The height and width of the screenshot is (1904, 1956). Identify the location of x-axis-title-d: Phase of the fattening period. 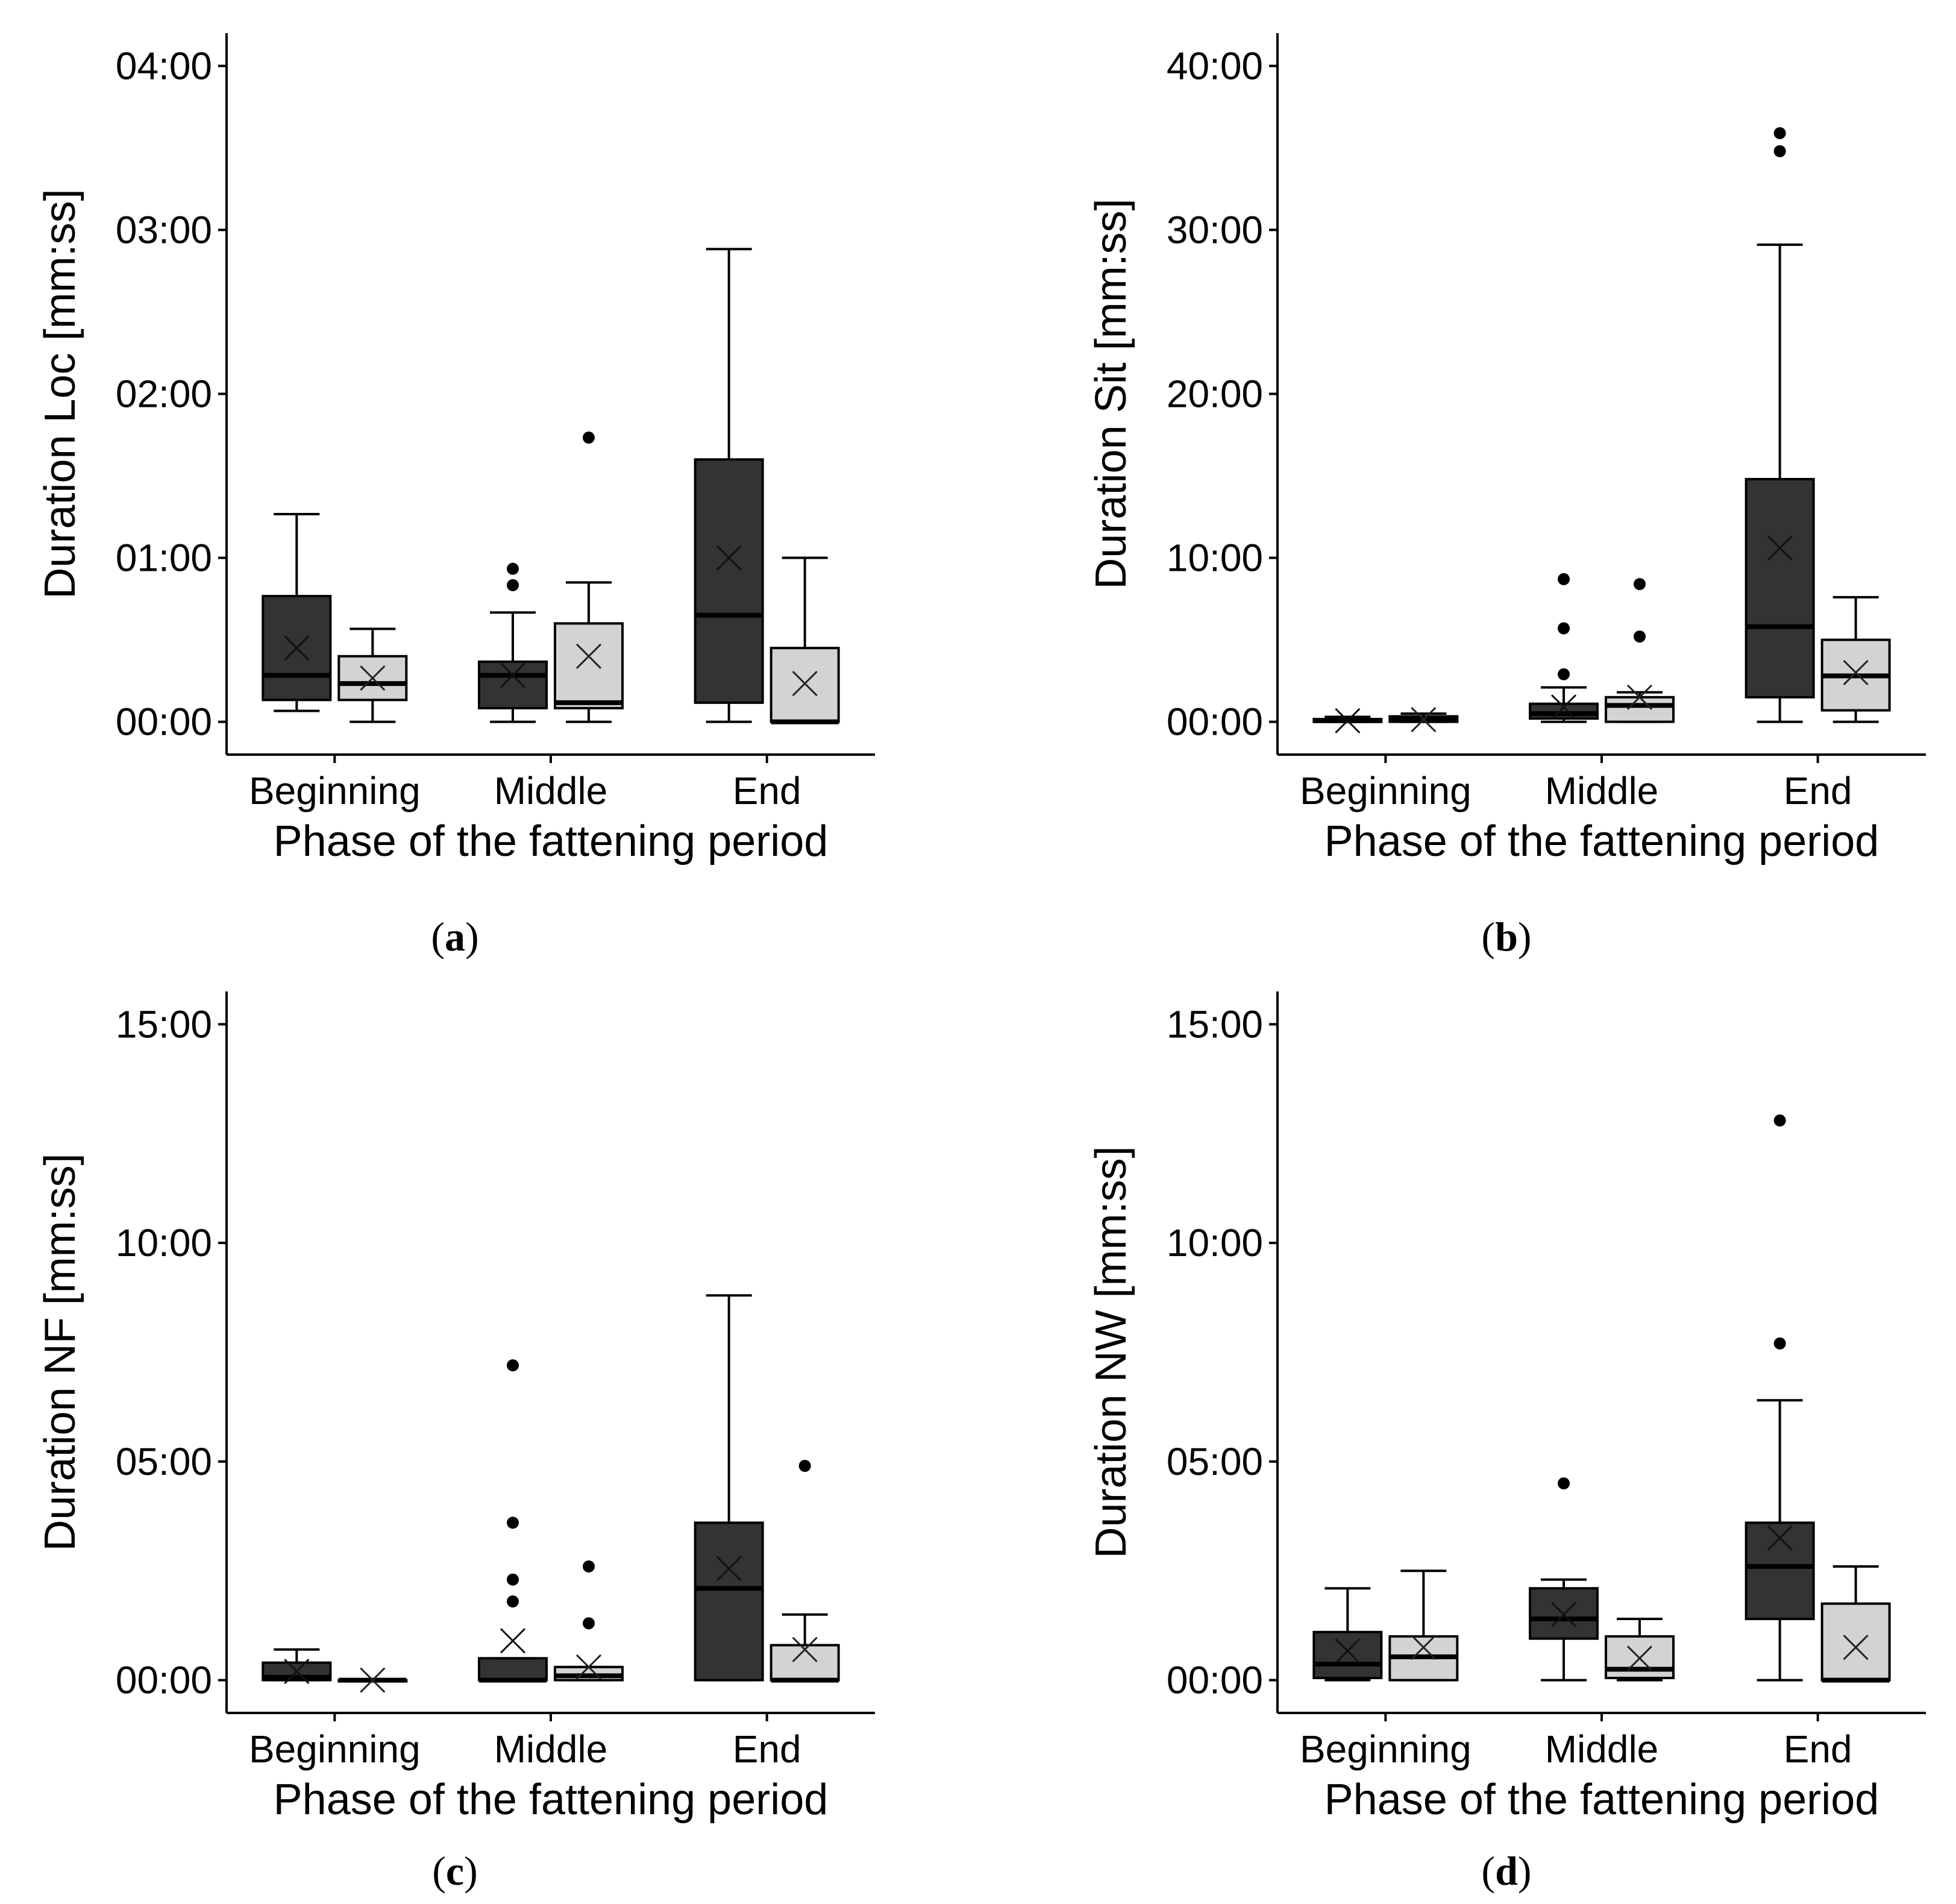
(1601, 1800).